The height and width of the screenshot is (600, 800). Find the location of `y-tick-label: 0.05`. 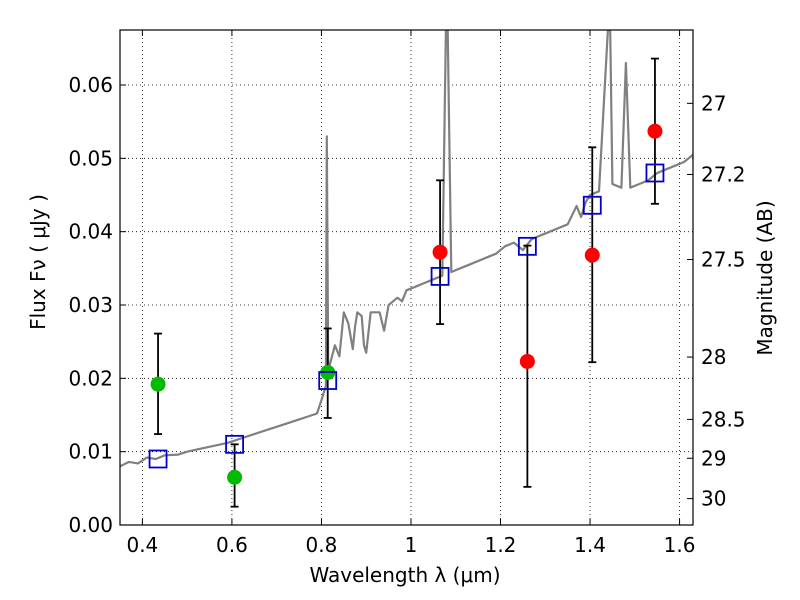

y-tick-label: 0.05 is located at coordinates (90, 158).